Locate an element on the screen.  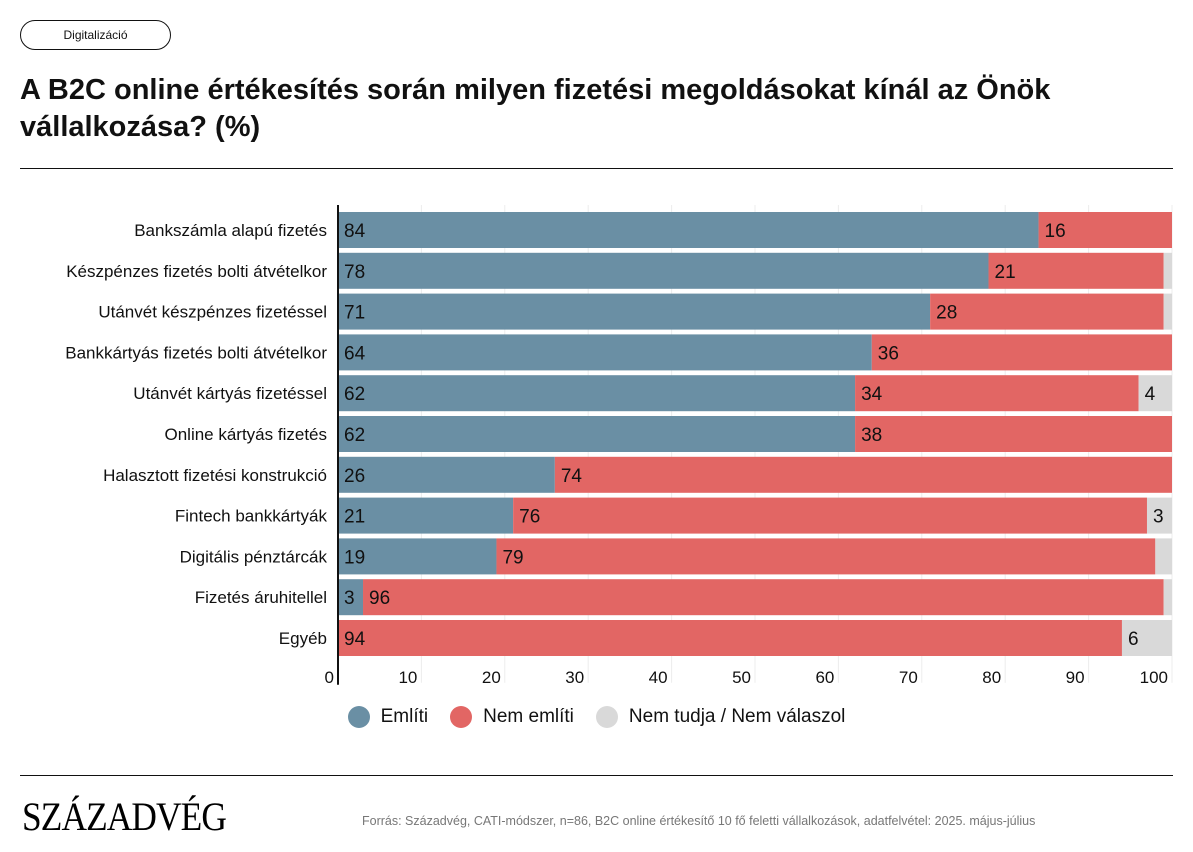
category-label: Digitális pénztárcák is located at coordinates (254, 556).